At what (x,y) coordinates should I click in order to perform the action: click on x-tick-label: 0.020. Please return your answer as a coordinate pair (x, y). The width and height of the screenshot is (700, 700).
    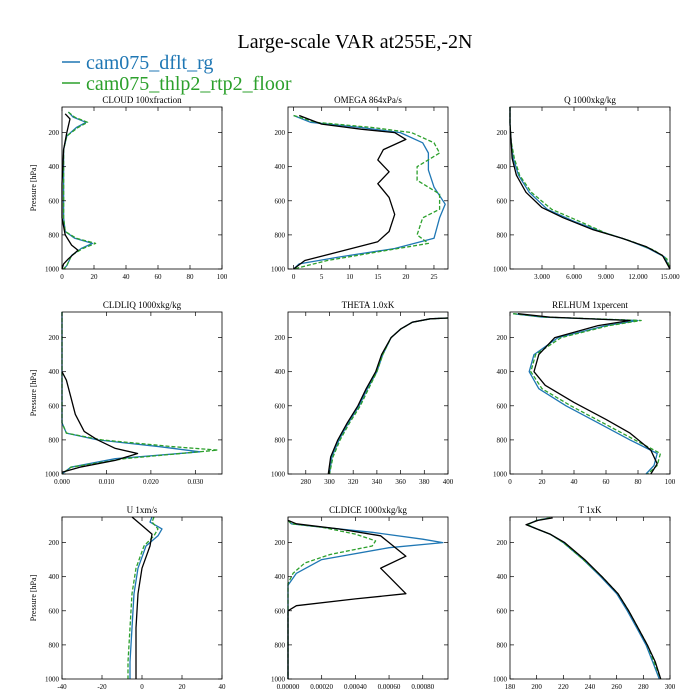
    Looking at the image, I should click on (151, 482).